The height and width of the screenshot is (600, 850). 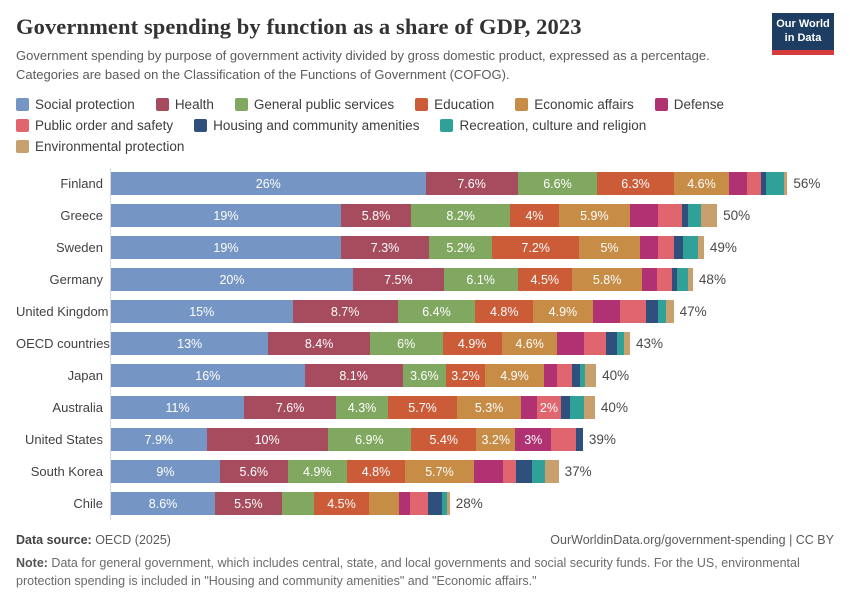 I want to click on bar-segment-social-protection: 20%, so click(x=232, y=280).